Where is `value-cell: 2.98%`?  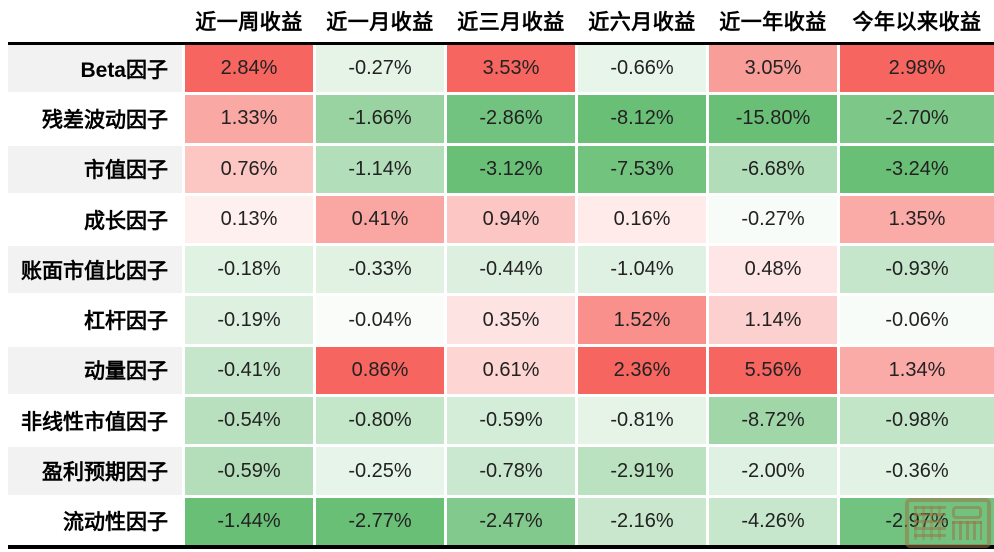
value-cell: 2.98% is located at coordinates (917, 69).